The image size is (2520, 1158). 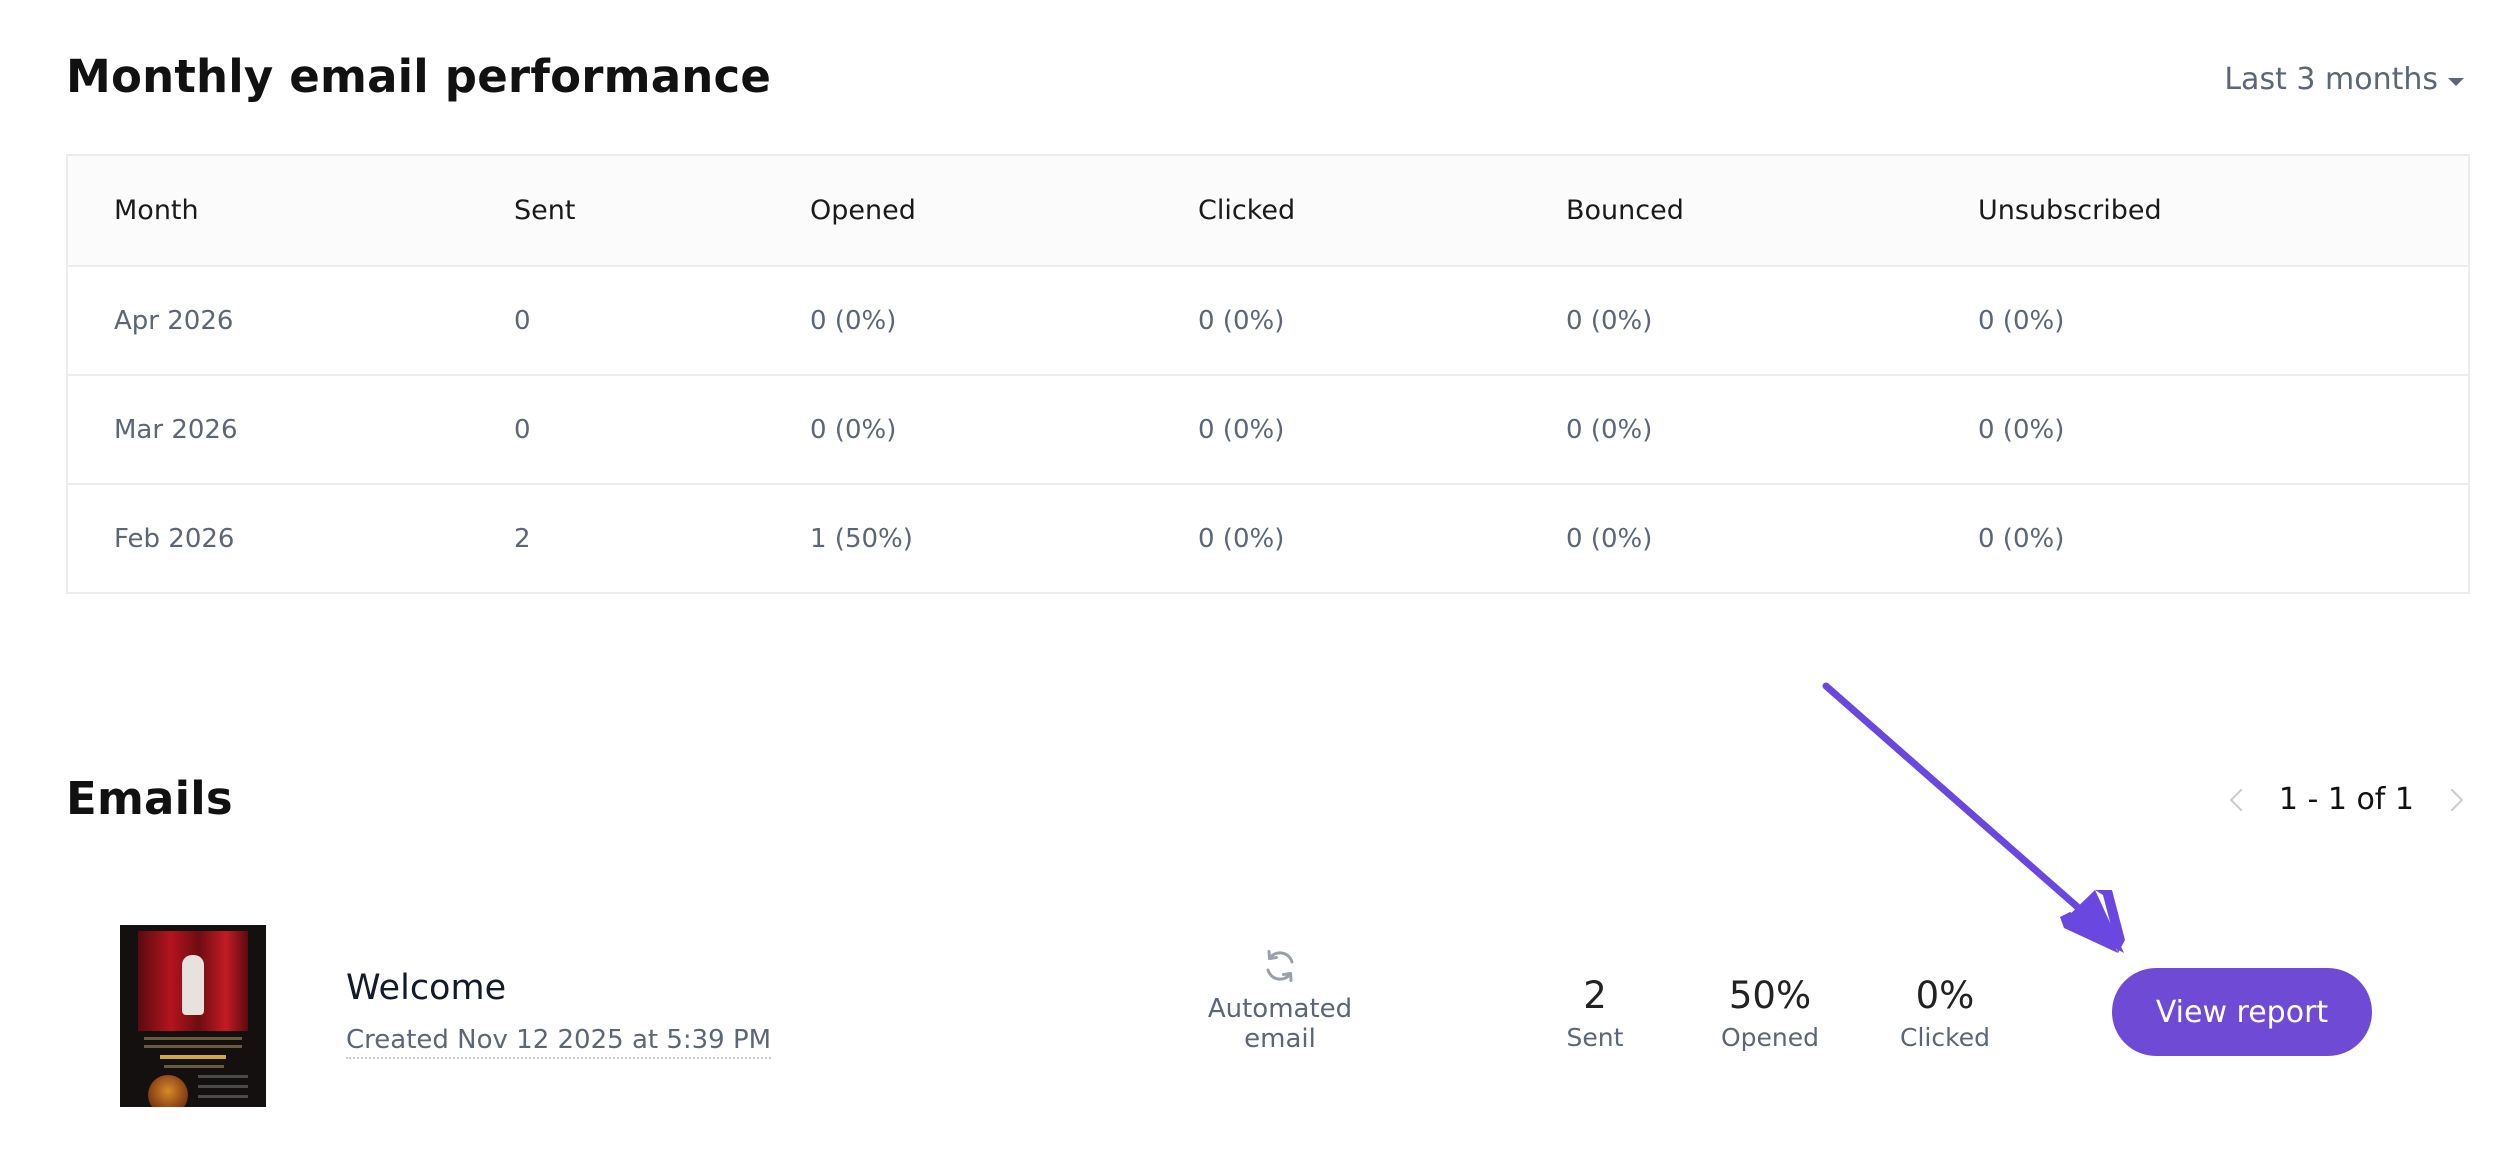 I want to click on stat-clicked-value: 0%, so click(x=1945, y=995).